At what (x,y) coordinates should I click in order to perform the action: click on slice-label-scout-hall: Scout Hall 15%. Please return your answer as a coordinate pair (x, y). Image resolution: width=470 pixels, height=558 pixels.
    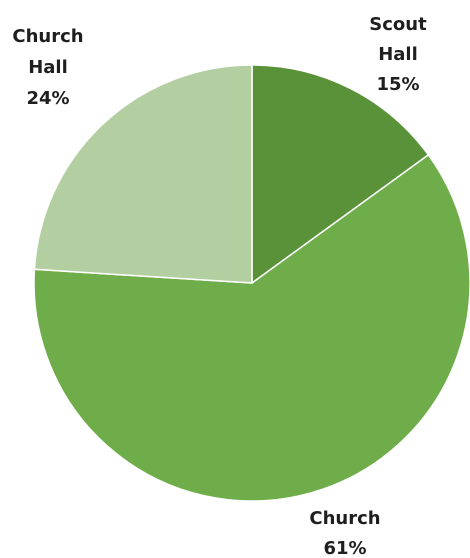
    Looking at the image, I should click on (398, 54).